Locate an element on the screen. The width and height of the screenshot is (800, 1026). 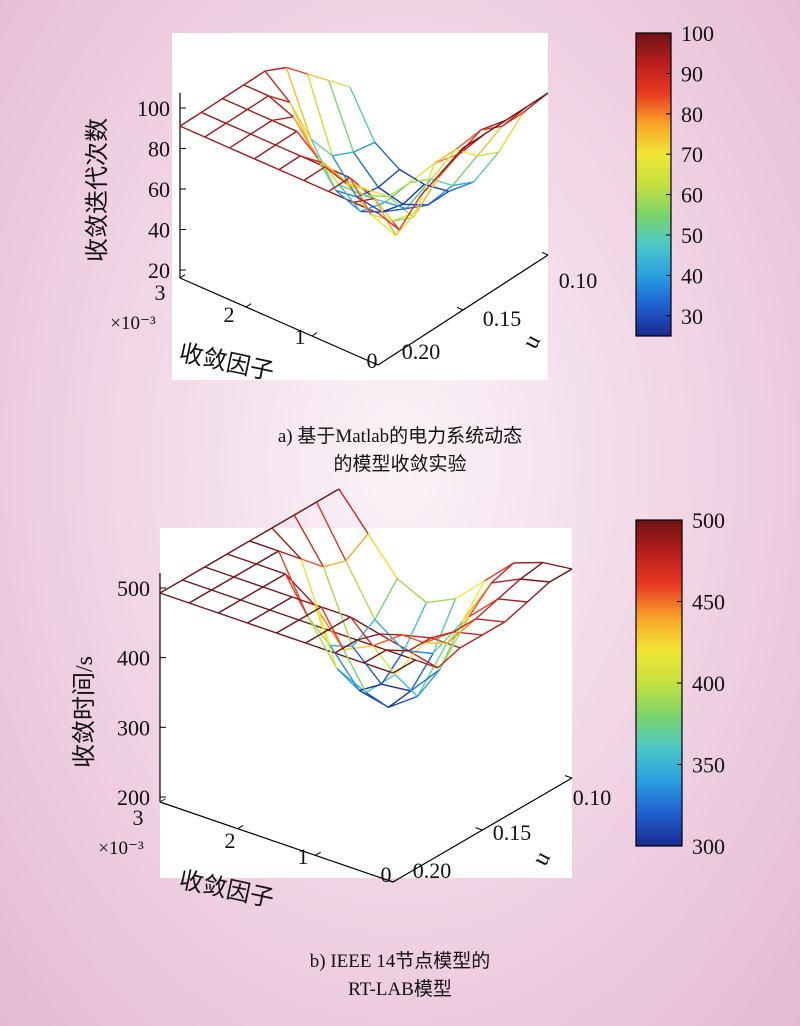
colorbar-tick-label: 60 is located at coordinates (692, 195).